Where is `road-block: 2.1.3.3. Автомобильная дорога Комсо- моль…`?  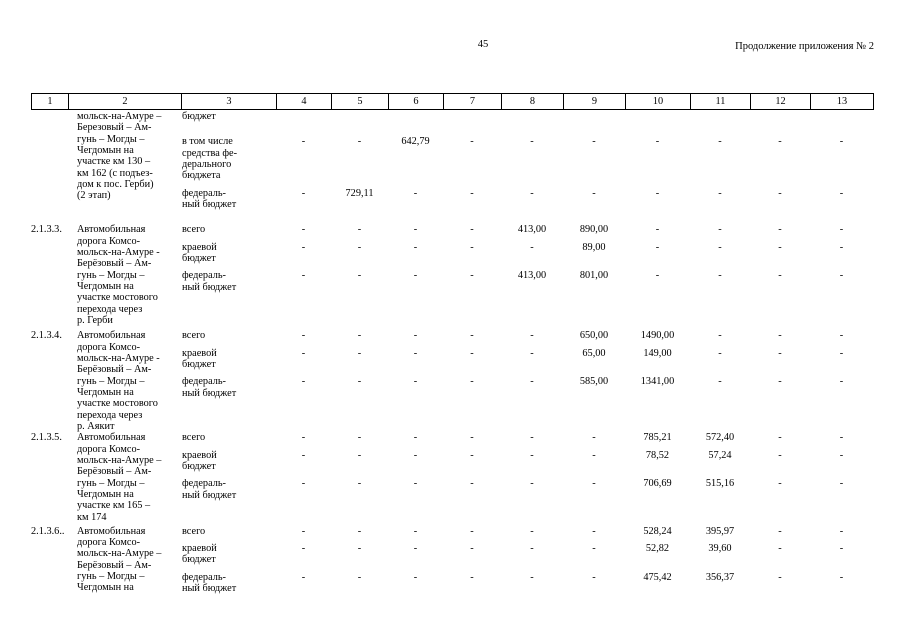 road-block: 2.1.3.3. Автомобильная дорога Комсо- моль… is located at coordinates (452, 275).